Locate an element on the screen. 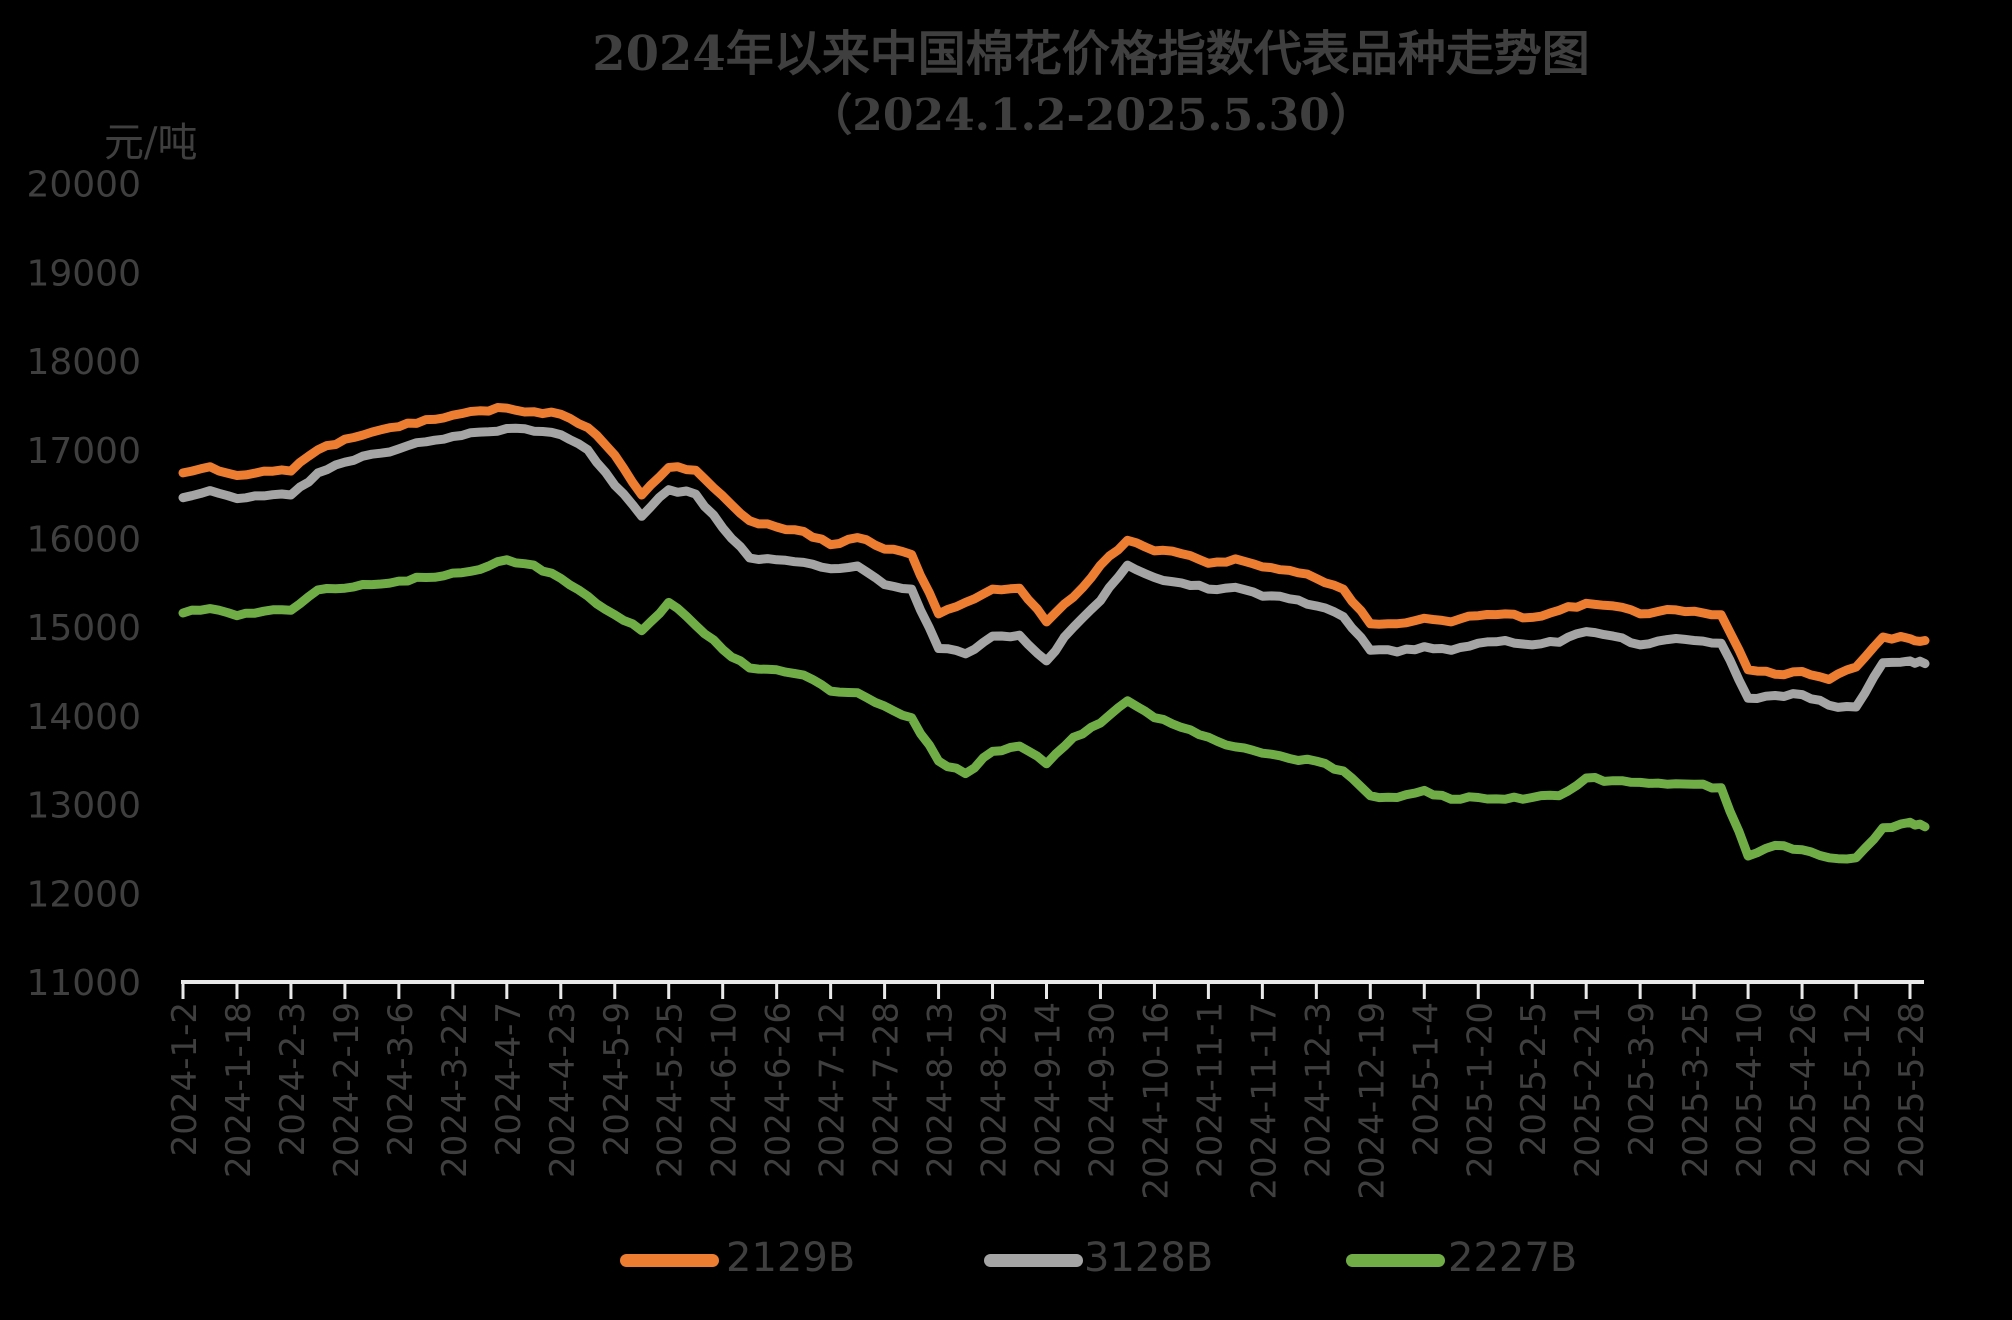  x-tick-label: 2024-11-17 is located at coordinates (1264, 1101).